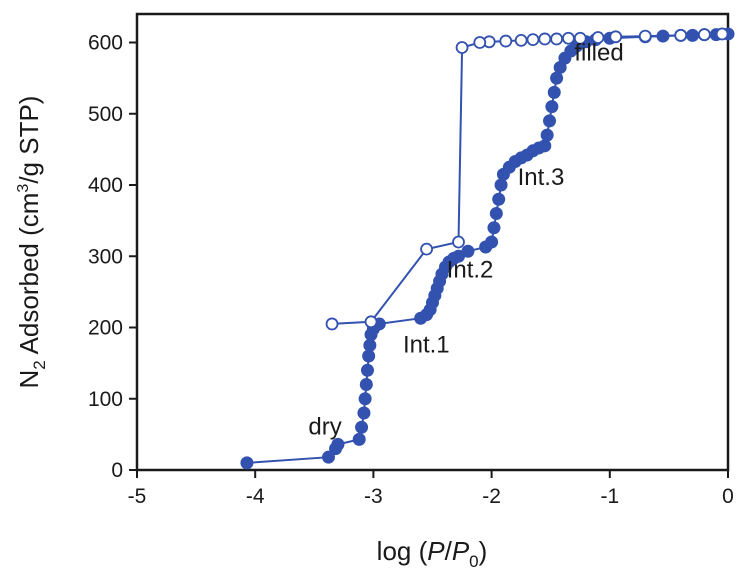  Describe the element at coordinates (105, 43) in the screenshot. I see `y-tick-label: 600` at that location.